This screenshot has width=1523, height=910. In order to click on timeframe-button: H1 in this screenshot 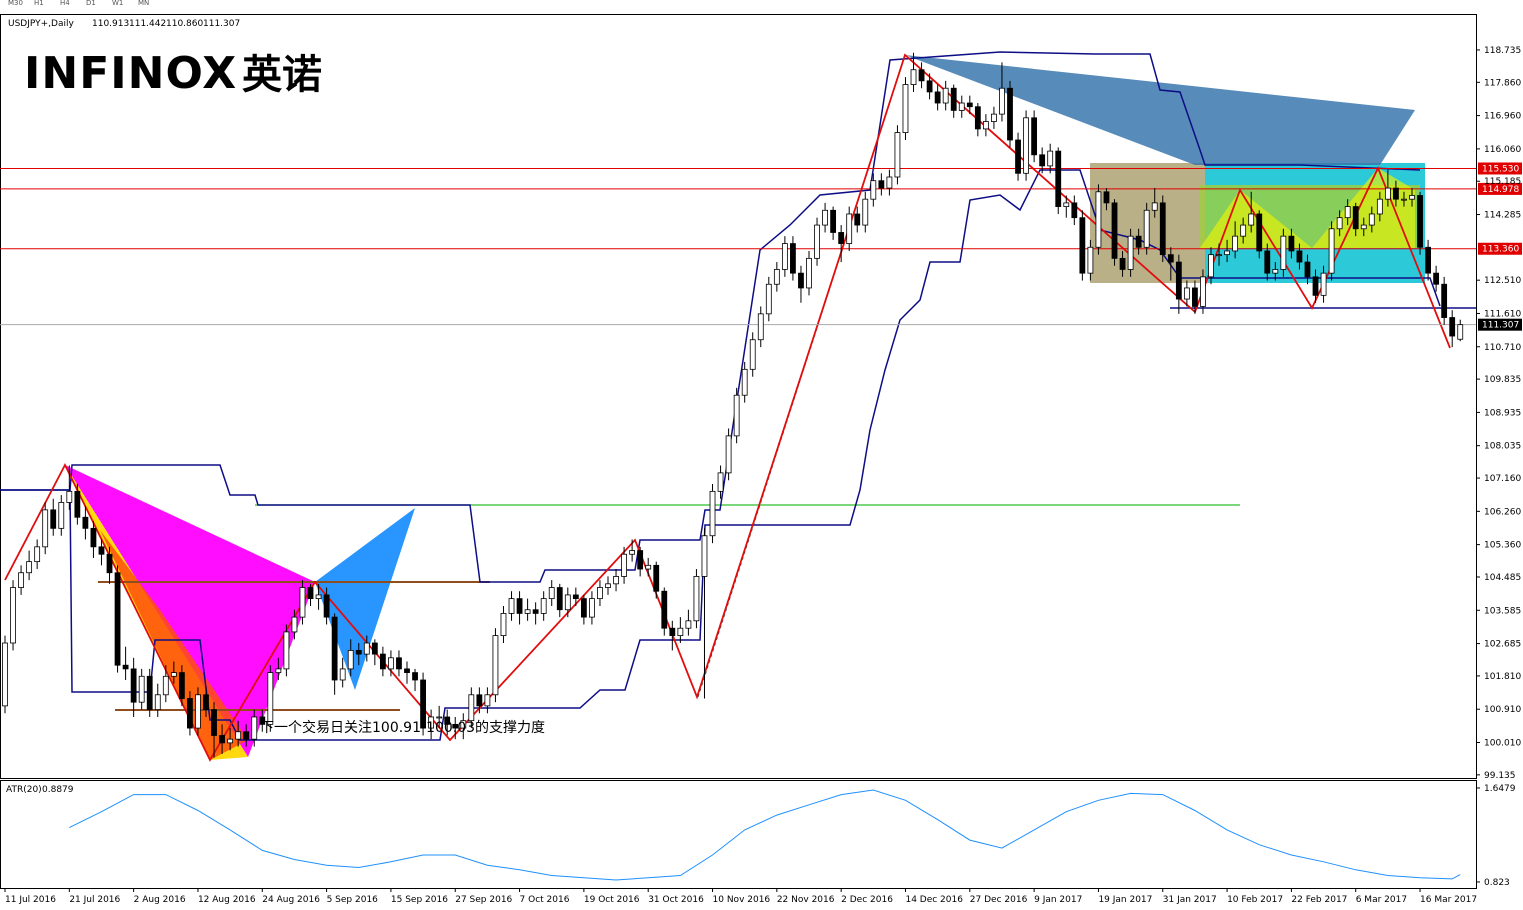, I will do `click(39, 3)`.